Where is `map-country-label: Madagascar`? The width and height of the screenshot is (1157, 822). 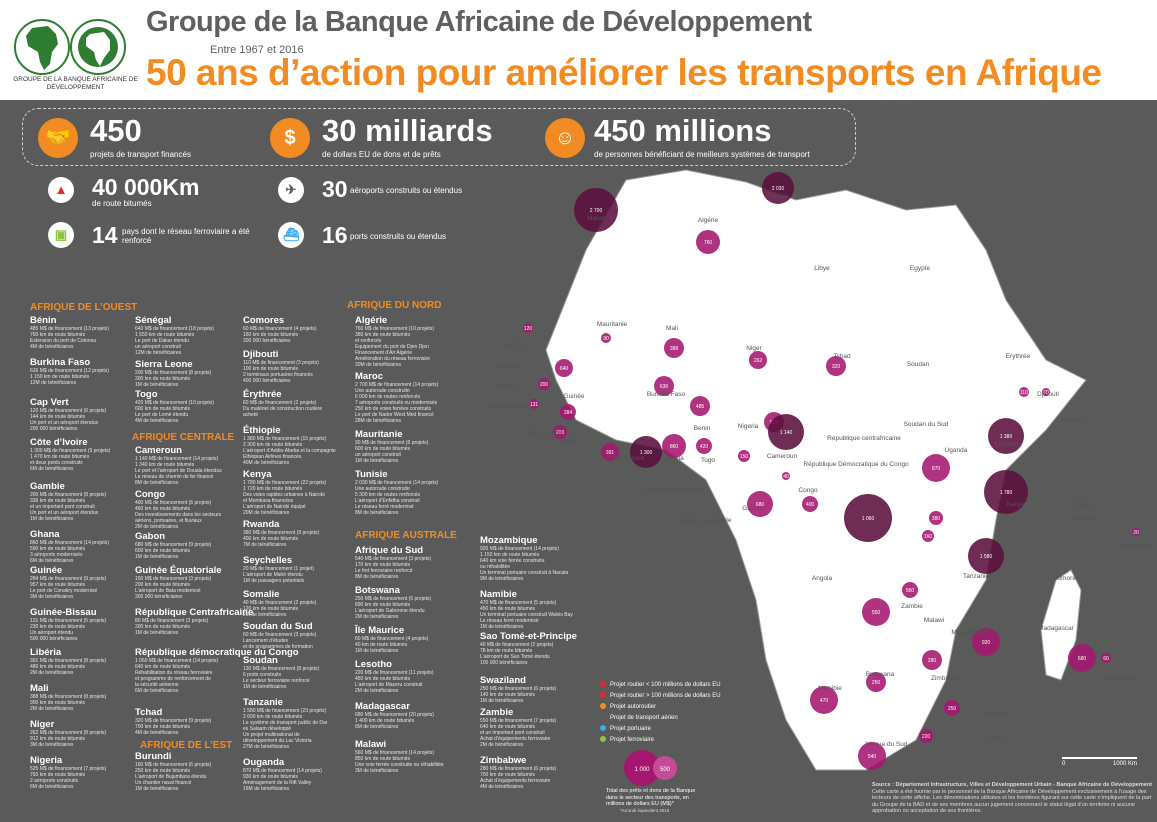
map-country-label: Madagascar is located at coordinates (1056, 628).